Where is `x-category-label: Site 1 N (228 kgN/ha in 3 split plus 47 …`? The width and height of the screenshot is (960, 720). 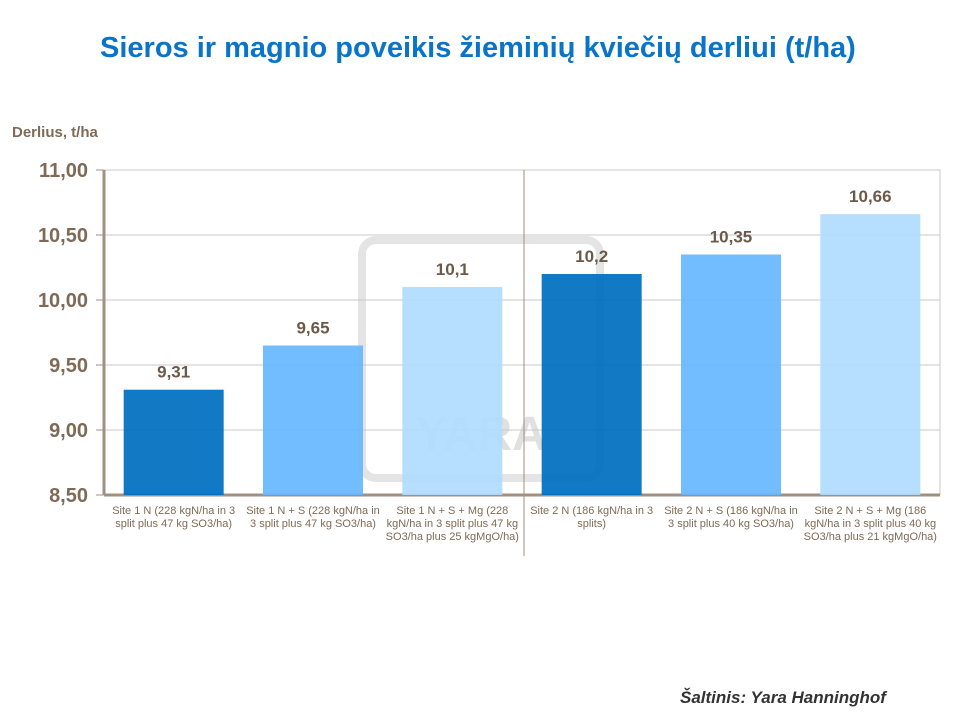
x-category-label: Site 1 N (228 kgN/ha in 3 split plus 47 … is located at coordinates (174, 517).